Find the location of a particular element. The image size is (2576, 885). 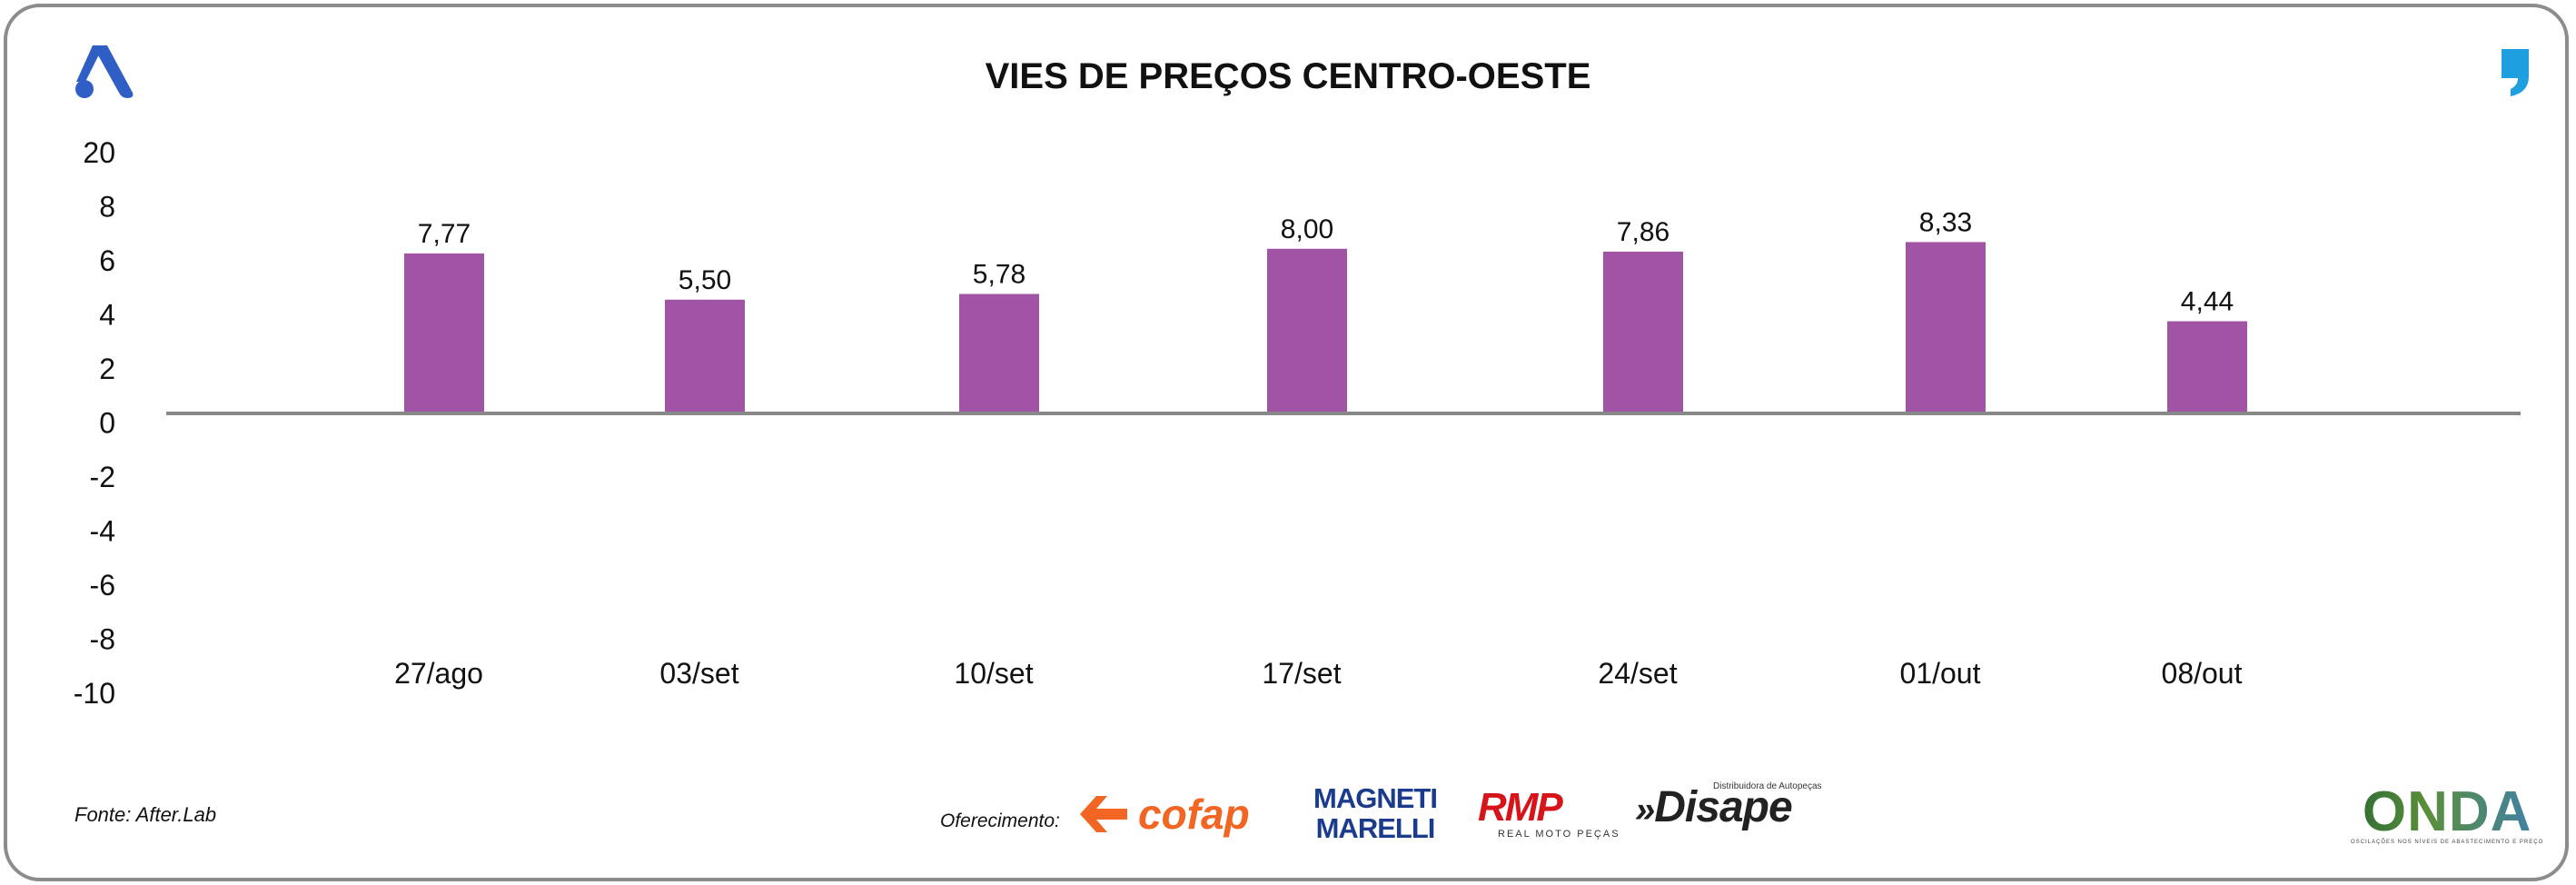

x-tick-label: 24/set is located at coordinates (1637, 673).